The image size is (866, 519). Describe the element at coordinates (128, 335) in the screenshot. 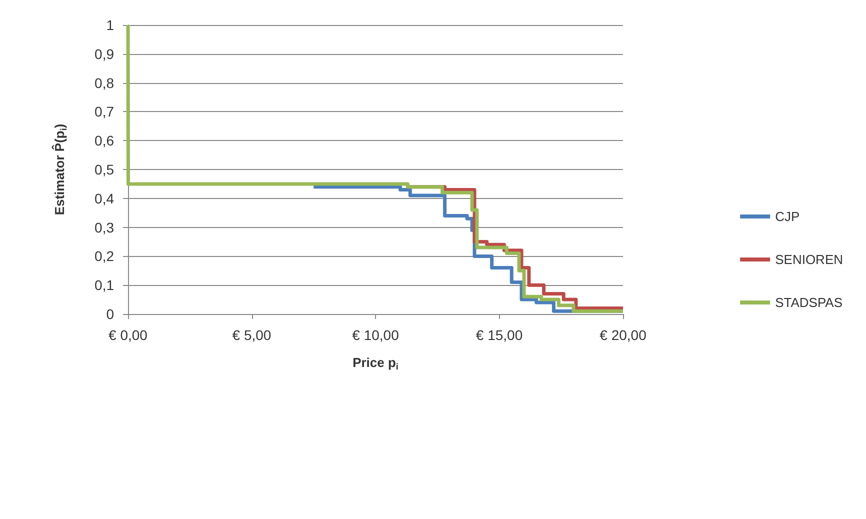

I see `x-tick-label: € 0,00` at that location.